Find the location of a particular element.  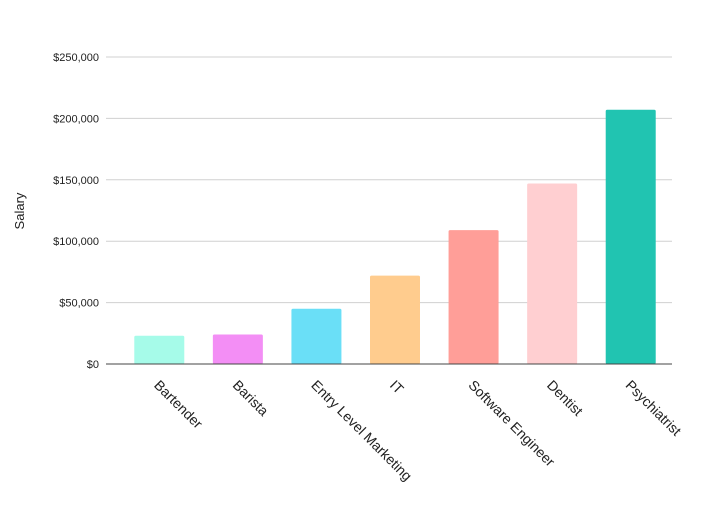

bar-entry-level-marketing is located at coordinates (316, 336).